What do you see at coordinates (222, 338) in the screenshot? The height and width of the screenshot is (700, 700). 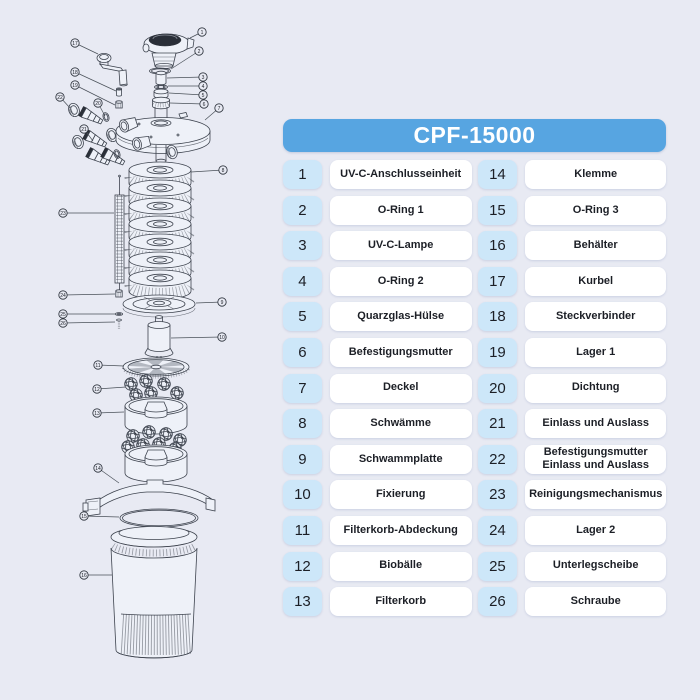 I see `svg-text: 10` at bounding box center [222, 338].